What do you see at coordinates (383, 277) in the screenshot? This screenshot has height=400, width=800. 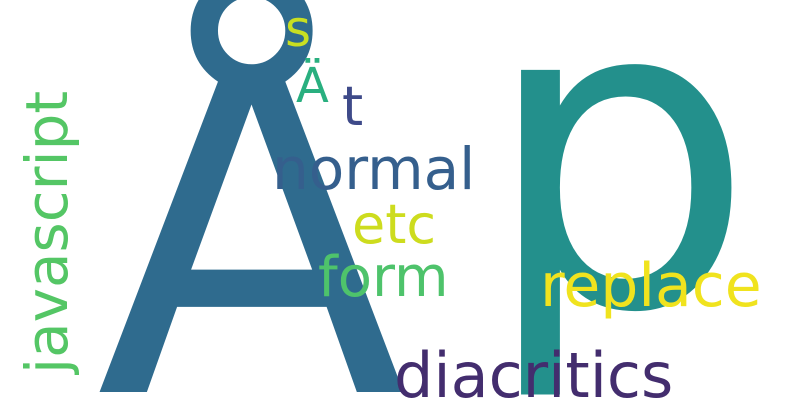 I see `word-form: form` at bounding box center [383, 277].